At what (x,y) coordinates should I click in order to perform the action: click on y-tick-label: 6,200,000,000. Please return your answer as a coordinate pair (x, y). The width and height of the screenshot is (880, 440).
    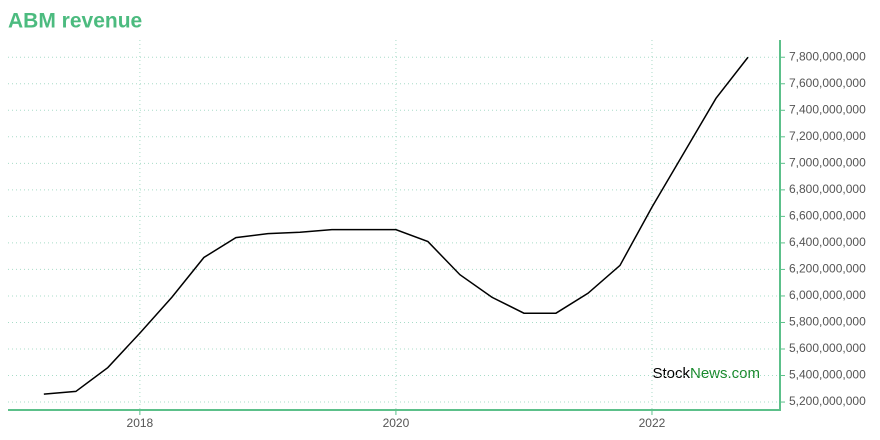
    Looking at the image, I should click on (827, 269).